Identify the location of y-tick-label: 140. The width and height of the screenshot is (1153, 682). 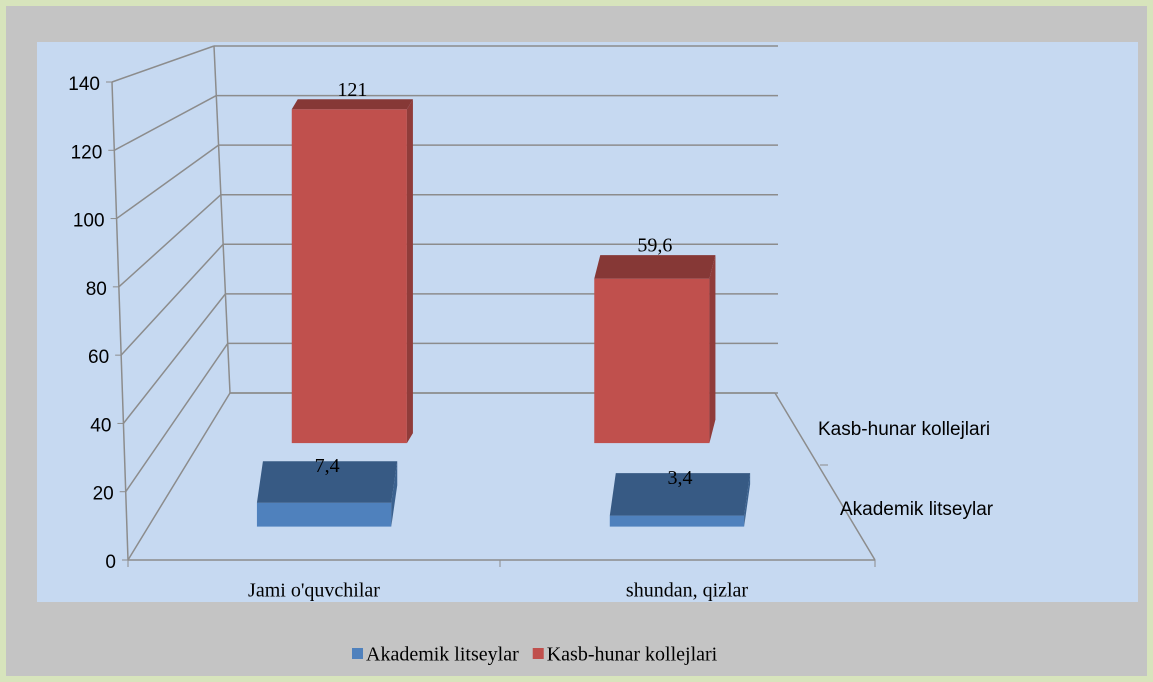
(84, 84).